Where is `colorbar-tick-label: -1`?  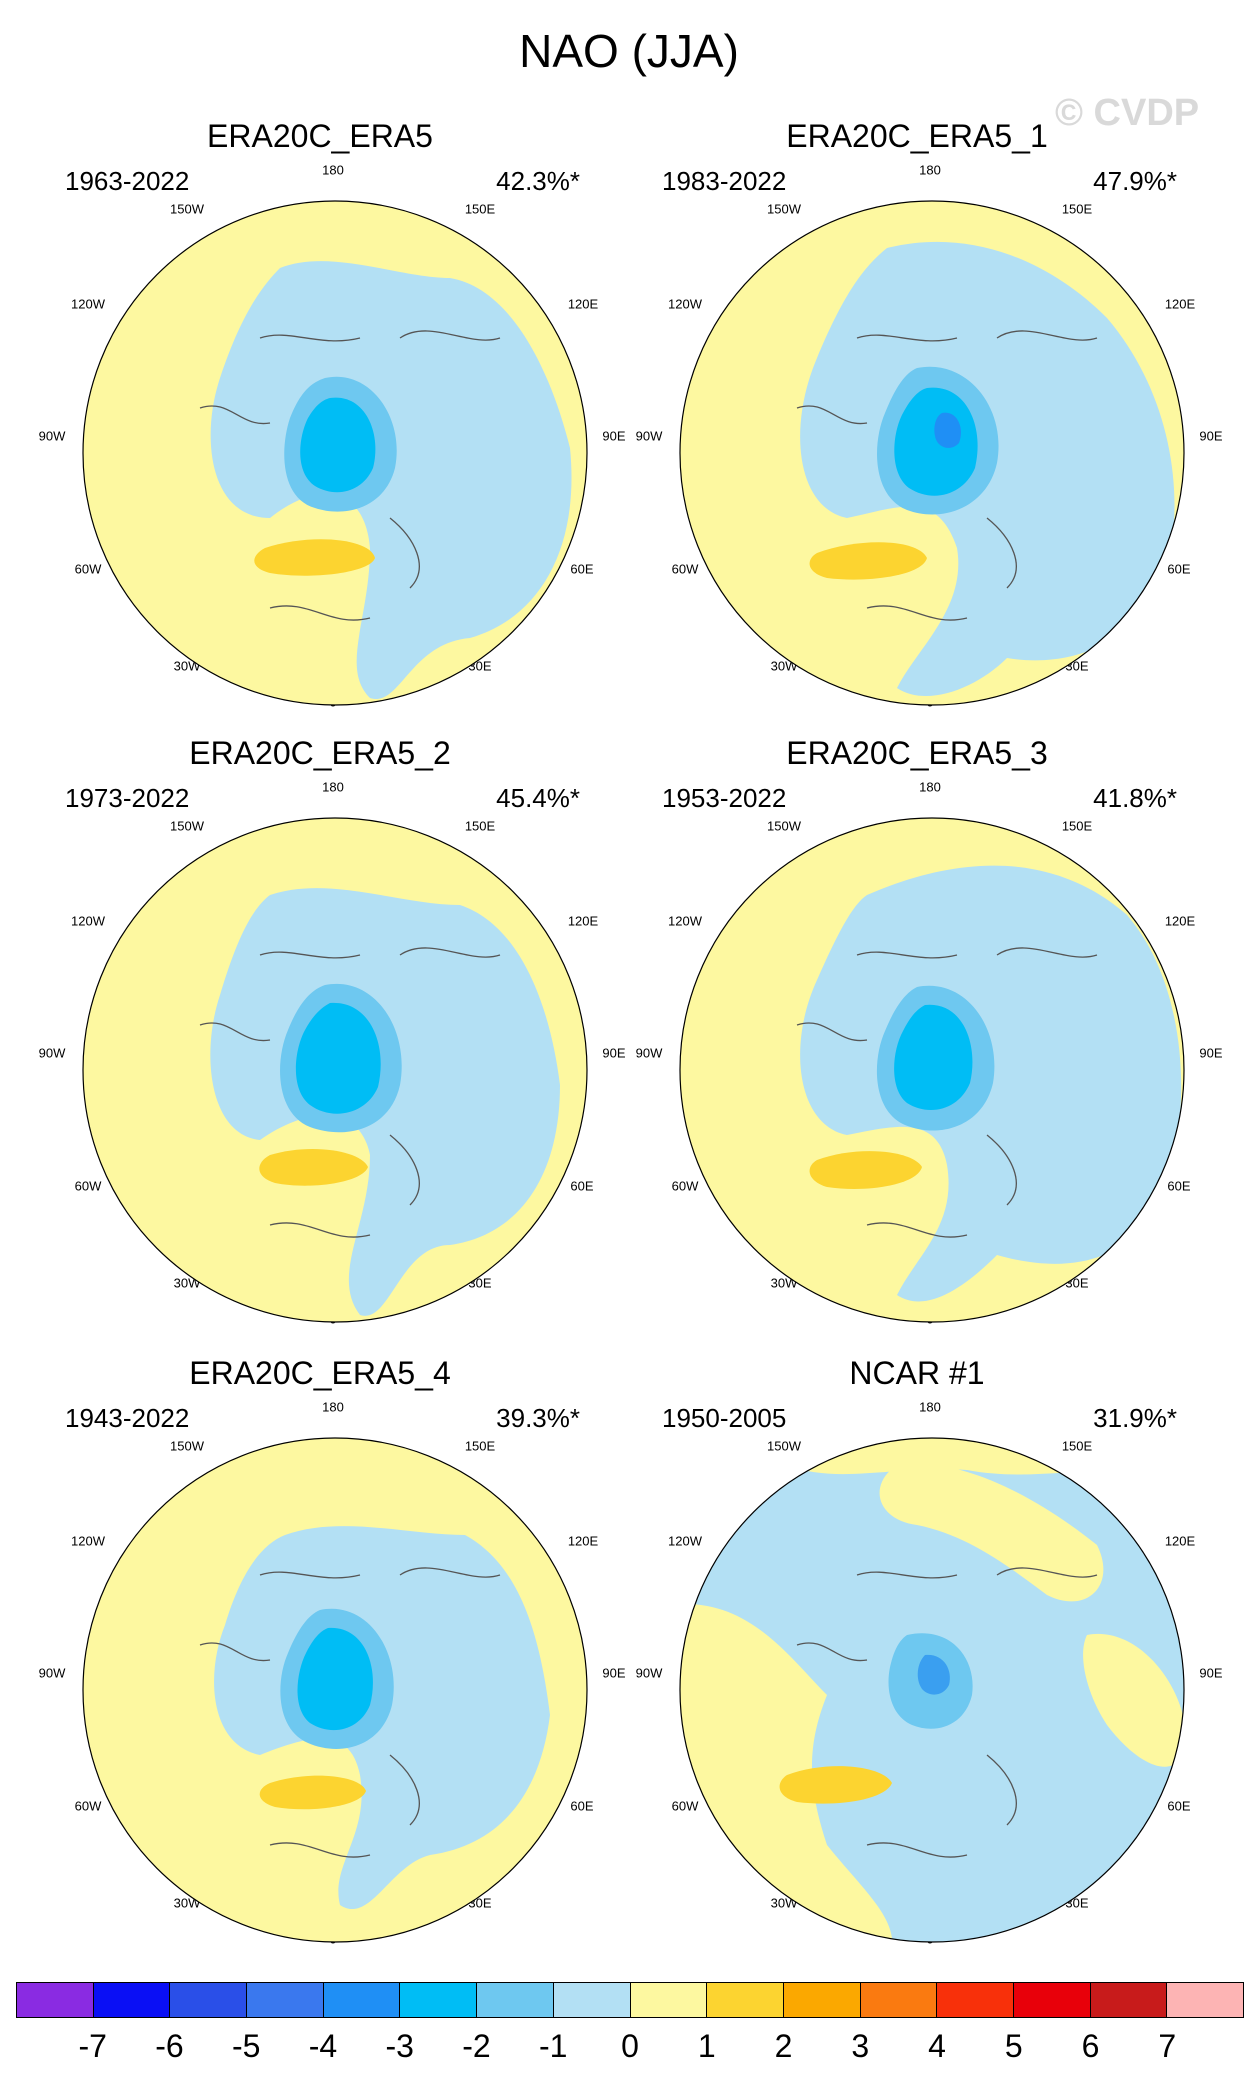
colorbar-tick-label: -1 is located at coordinates (553, 2046).